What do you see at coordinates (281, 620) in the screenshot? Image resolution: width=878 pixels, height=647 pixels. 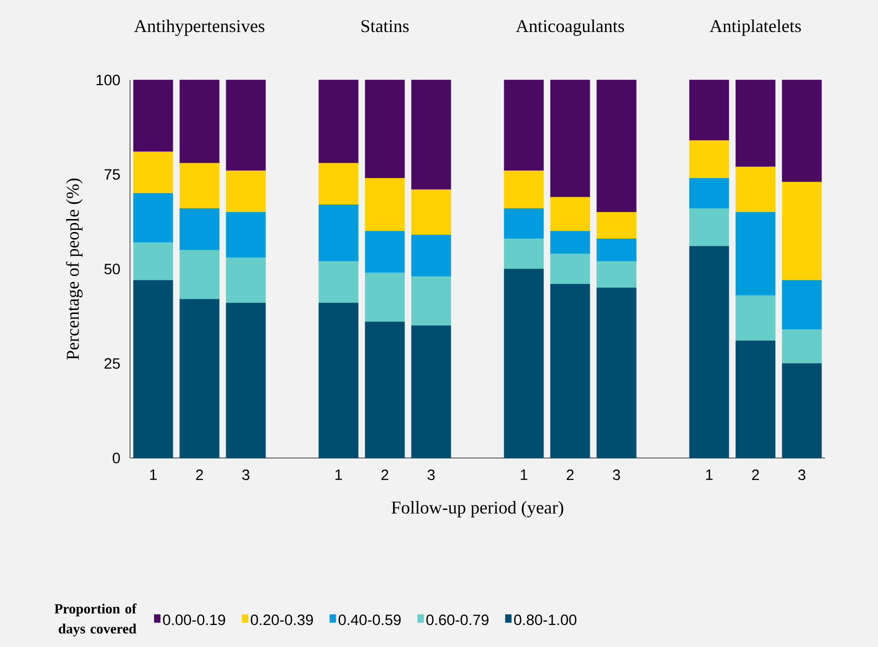 I see `legend-label: 0.20-0.39` at bounding box center [281, 620].